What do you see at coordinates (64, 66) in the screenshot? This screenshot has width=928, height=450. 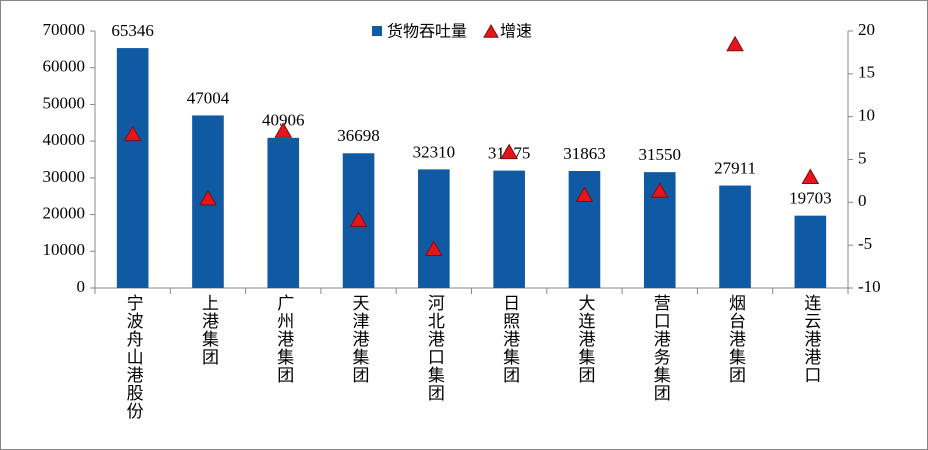 I see `y-tick-label: 60000` at bounding box center [64, 66].